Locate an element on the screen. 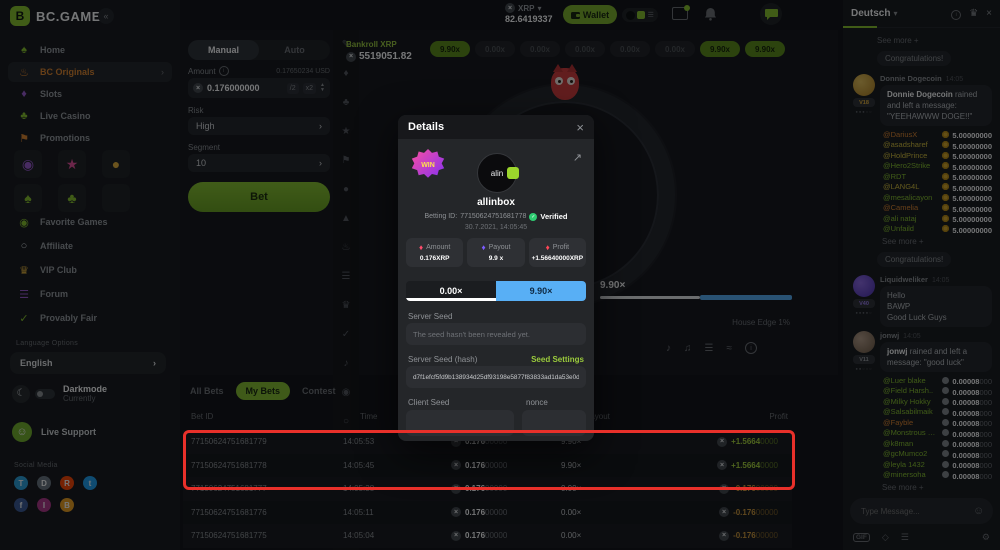 Image resolution: width=1000 pixels, height=550 pixels. server-seed-hash-label: Server Seed (hash) is located at coordinates (443, 359).